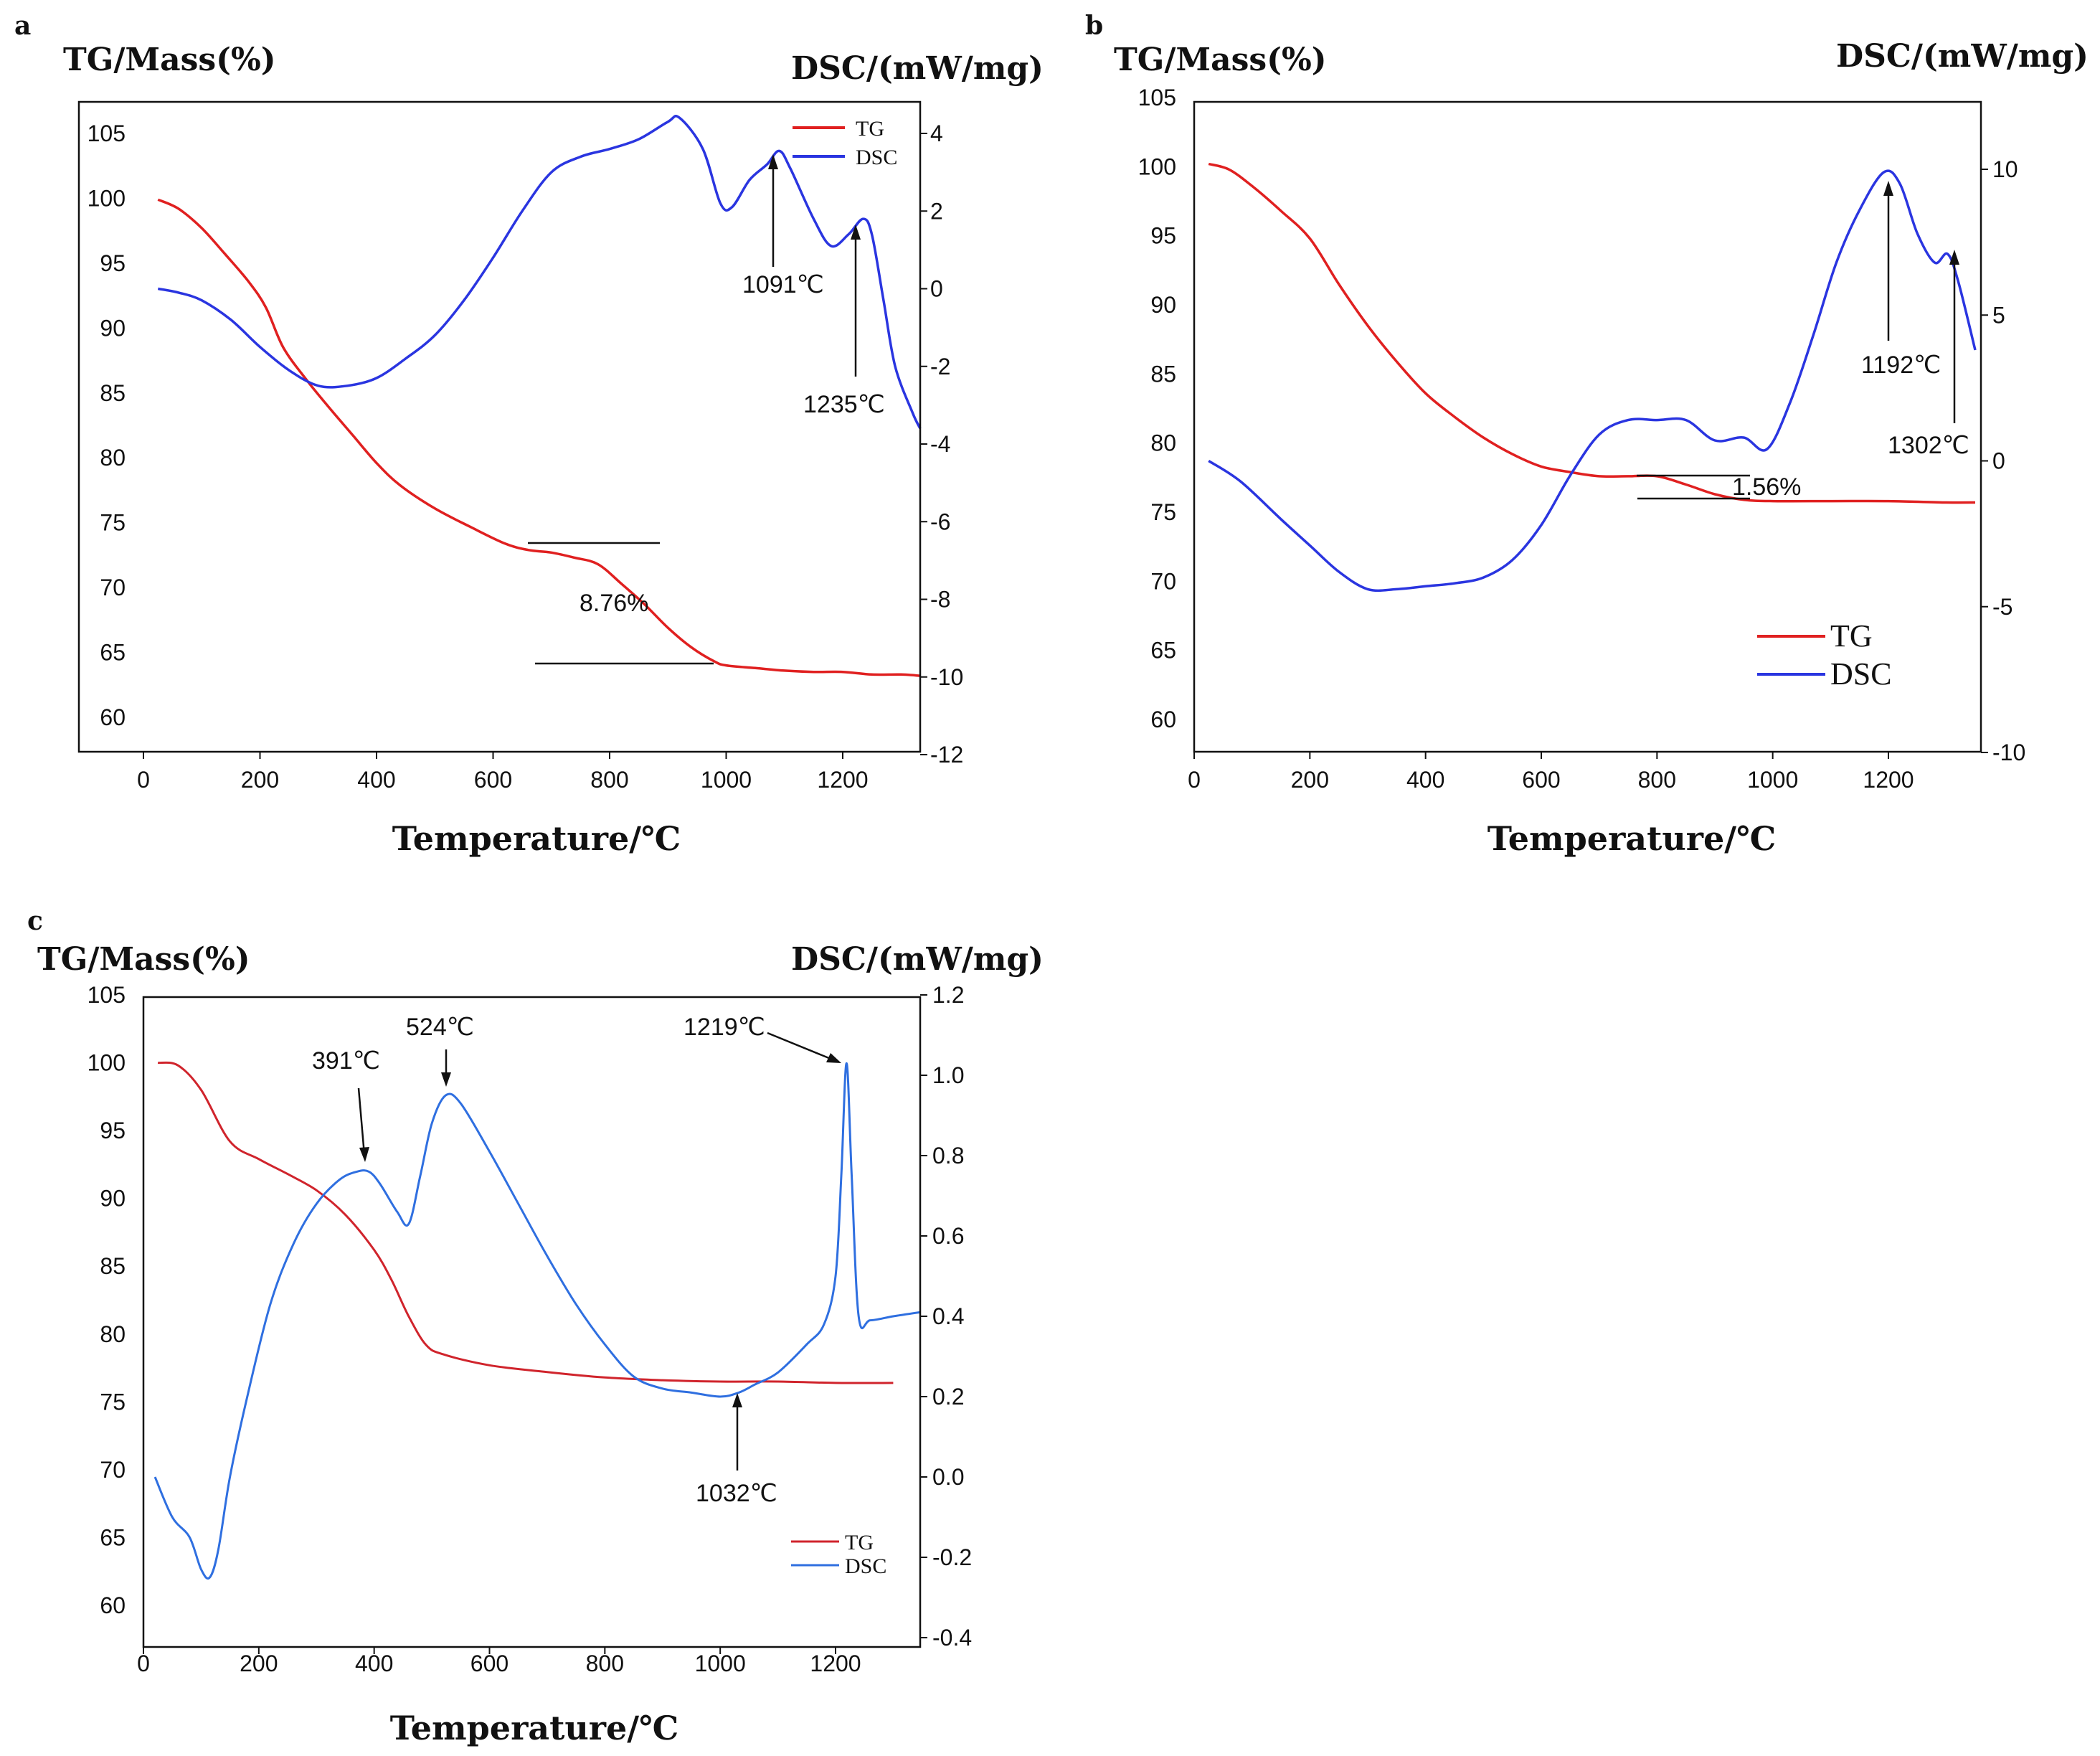 This screenshot has width=2100, height=1756. What do you see at coordinates (865, 1566) in the screenshot?
I see `legend-dsc-label-c: DSC` at bounding box center [865, 1566].